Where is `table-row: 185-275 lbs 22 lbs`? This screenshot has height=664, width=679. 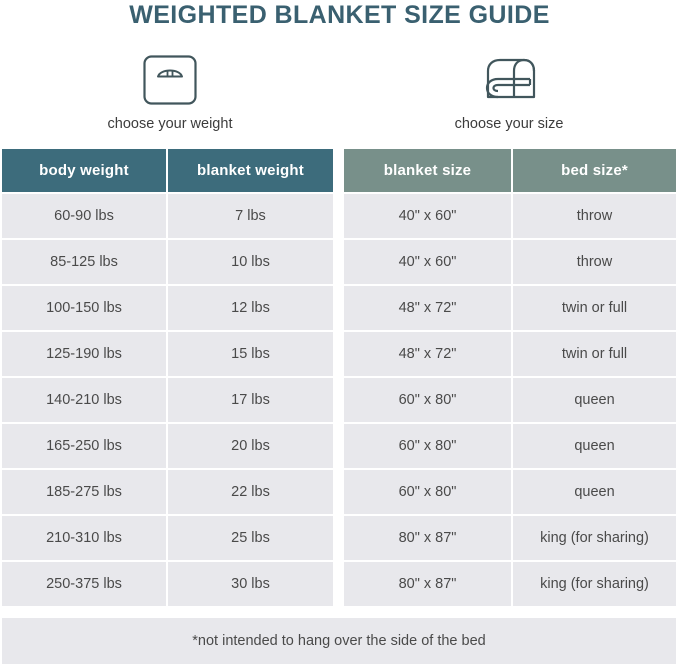 table-row: 185-275 lbs 22 lbs is located at coordinates (167, 492).